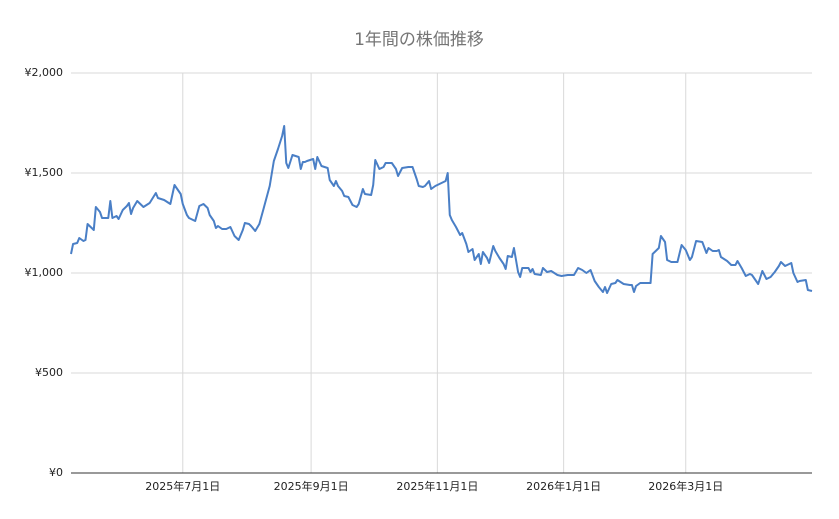  I want to click on x-tick-label: 2025年11月1日, so click(437, 486).